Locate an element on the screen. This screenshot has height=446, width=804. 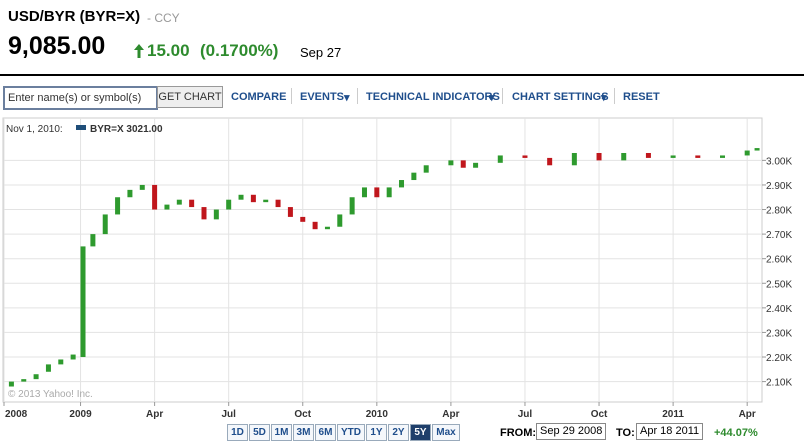
range-button: YTD is located at coordinates (351, 432).